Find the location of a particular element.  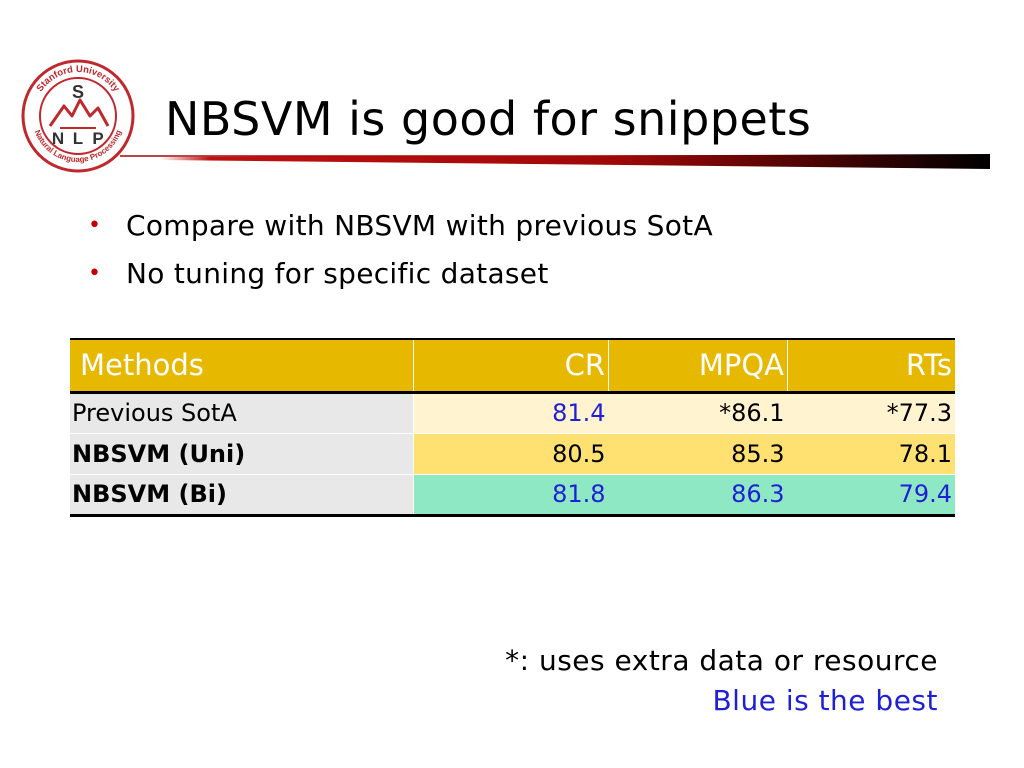

method-cell: NBSVM (Bi) is located at coordinates (242, 495).